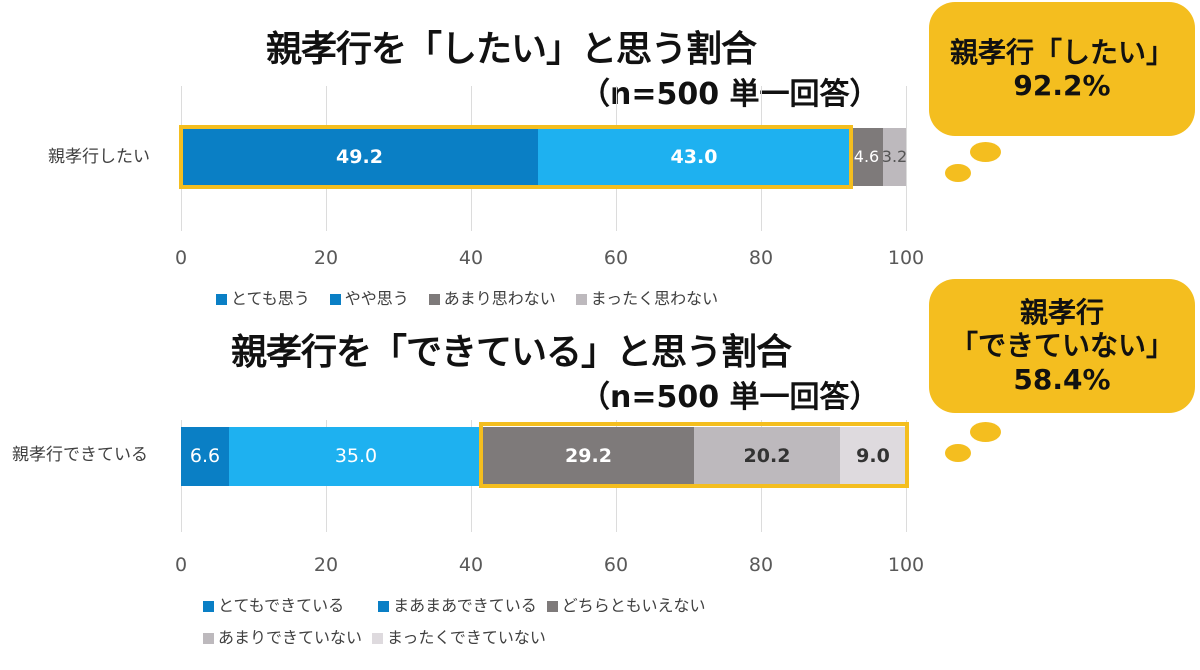  I want to click on legend-label: まったく思わない, so click(654, 298).